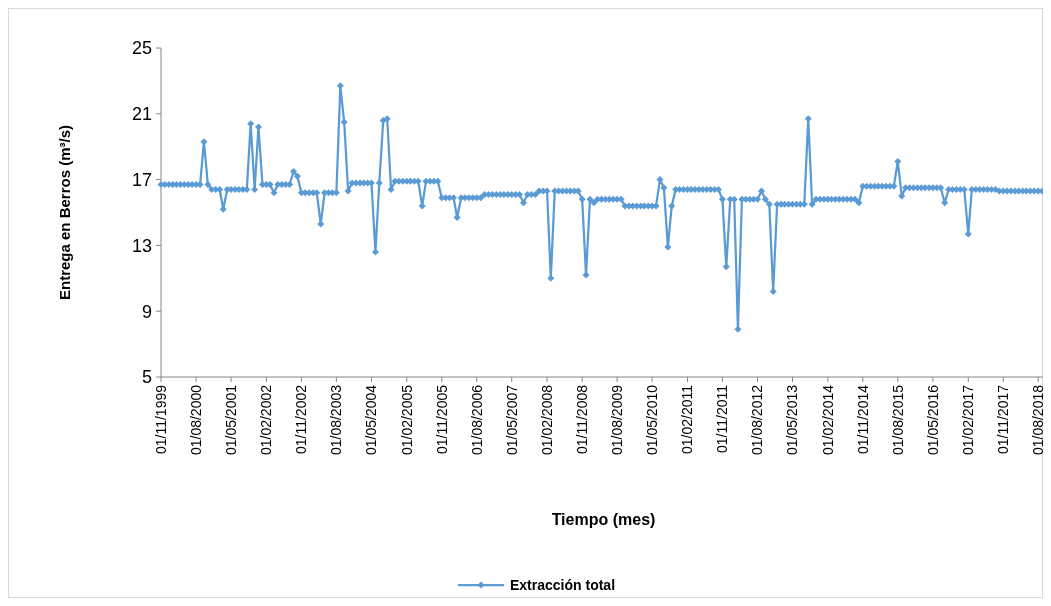 This screenshot has height=606, width=1051. What do you see at coordinates (603, 519) in the screenshot?
I see `x-axis-title: Tiempo (mes)` at bounding box center [603, 519].